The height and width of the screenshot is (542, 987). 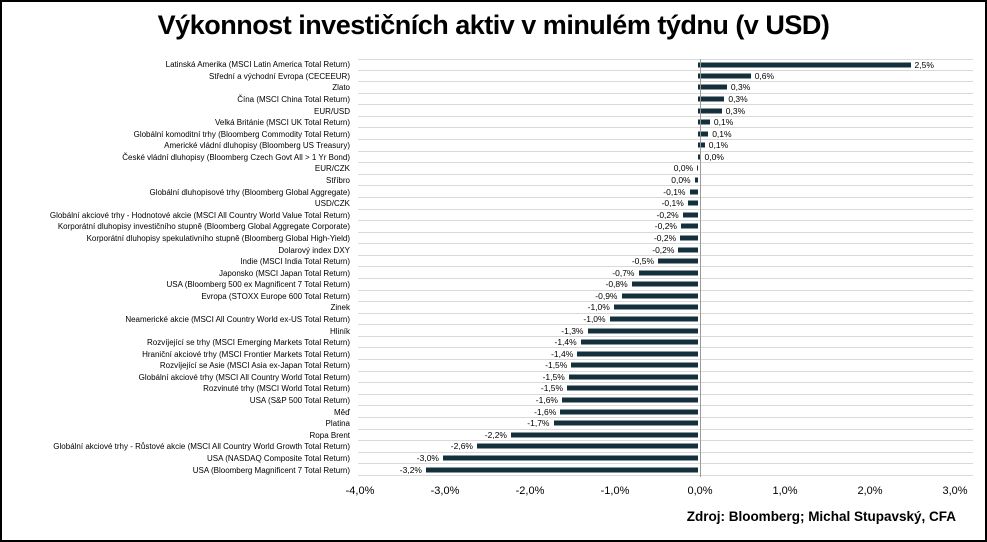 What do you see at coordinates (572, 330) in the screenshot?
I see `value-label: -1,3%` at bounding box center [572, 330].